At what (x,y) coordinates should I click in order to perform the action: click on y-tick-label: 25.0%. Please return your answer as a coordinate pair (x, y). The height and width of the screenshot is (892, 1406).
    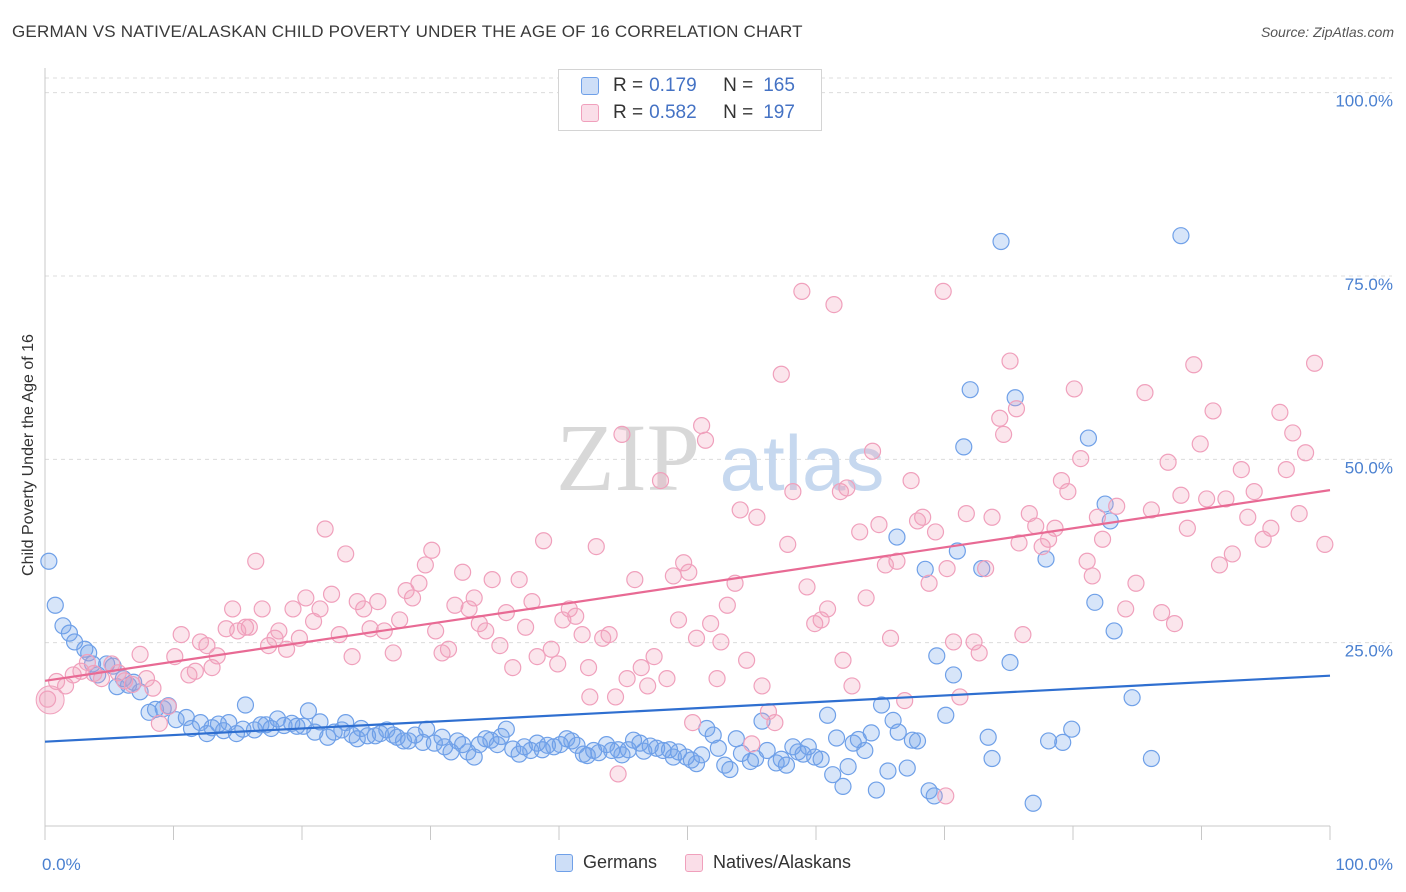
    Looking at the image, I should click on (1369, 651).